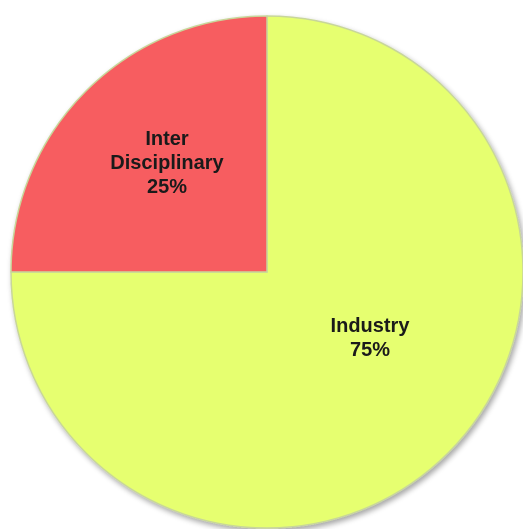  What do you see at coordinates (371, 338) in the screenshot?
I see `pie-label-industry: Industry 75%` at bounding box center [371, 338].